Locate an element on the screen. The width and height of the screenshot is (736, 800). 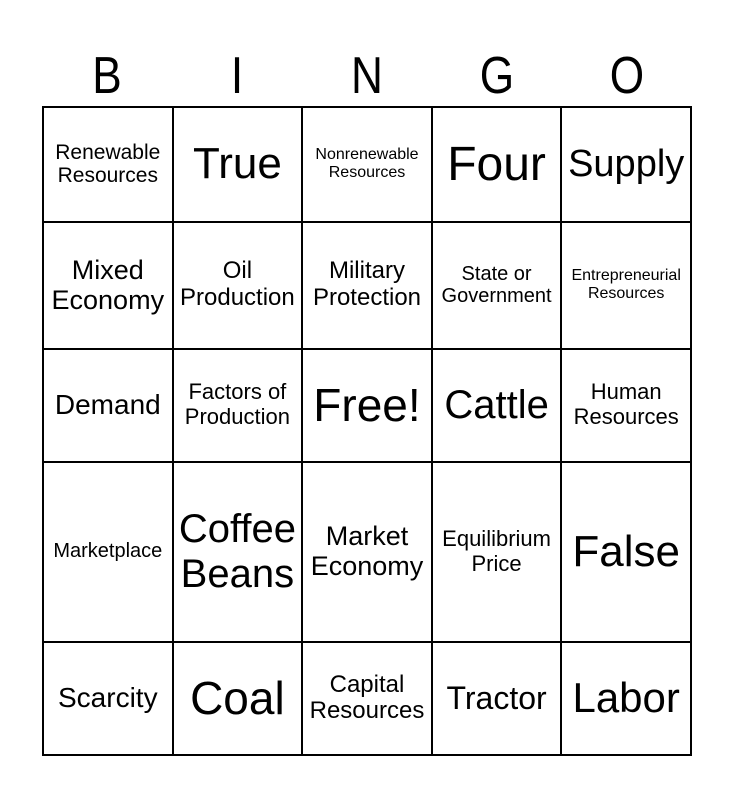
bingo-cell-demand: Demand is located at coordinates (108, 405).